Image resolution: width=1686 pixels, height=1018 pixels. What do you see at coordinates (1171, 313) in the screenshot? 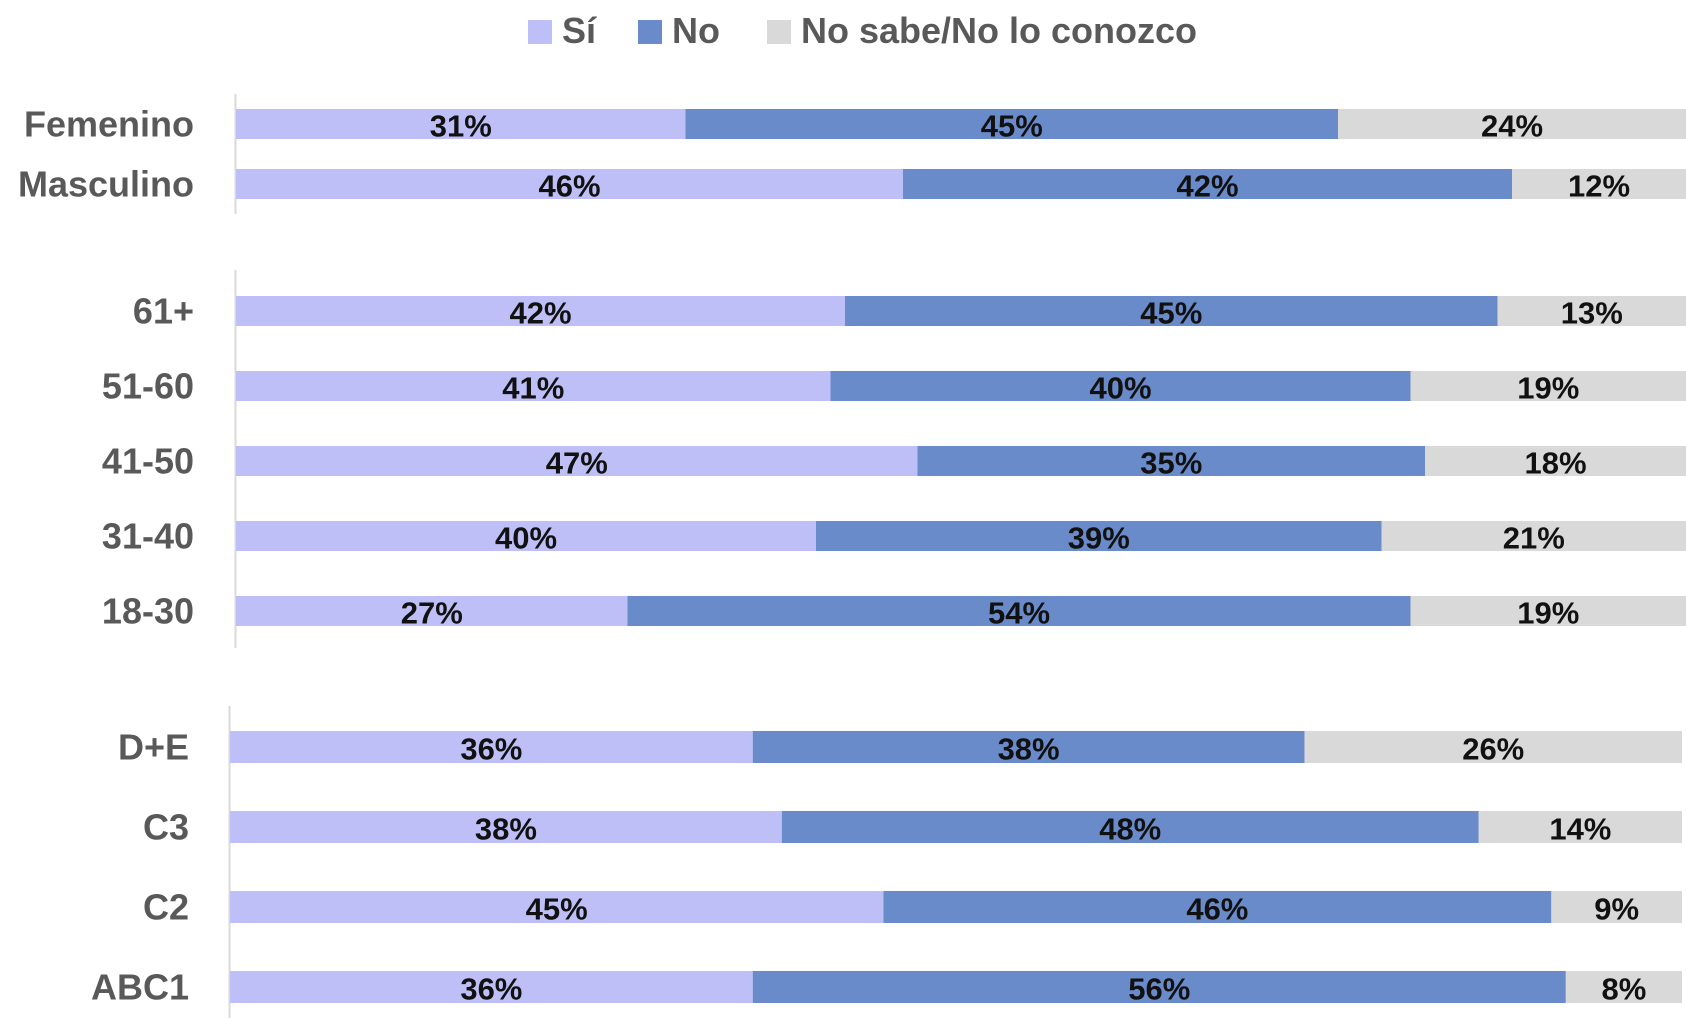
I see `data-label-61-no: 45%` at bounding box center [1171, 313].